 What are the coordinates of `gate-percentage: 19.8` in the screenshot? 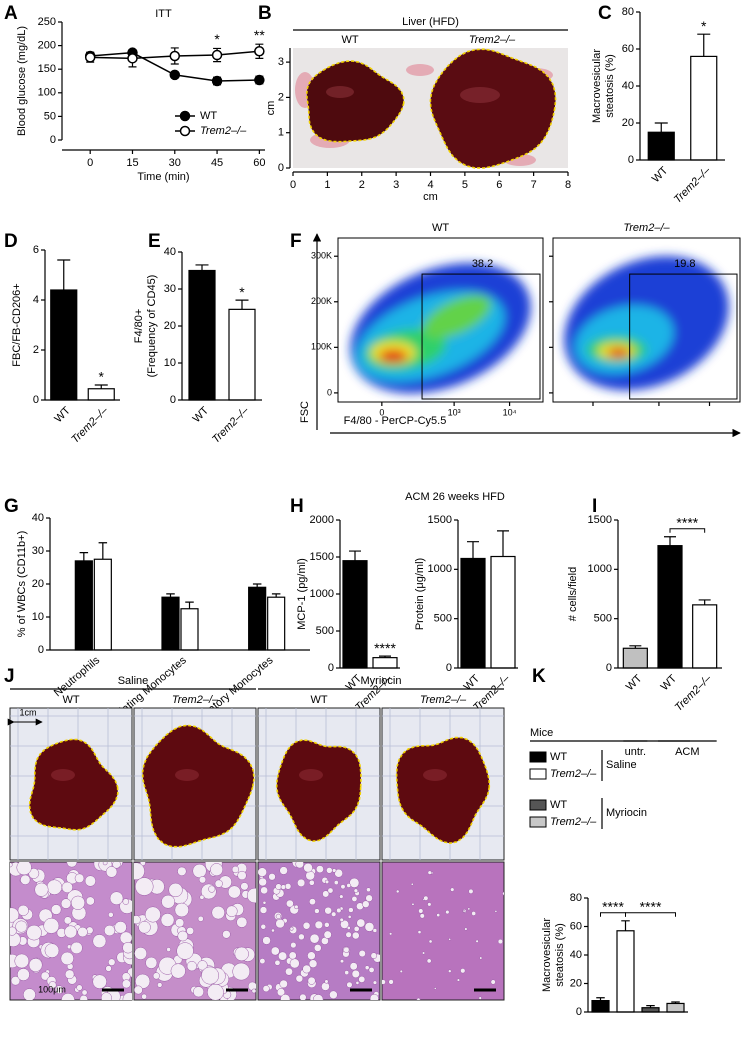 It's located at (684, 264).